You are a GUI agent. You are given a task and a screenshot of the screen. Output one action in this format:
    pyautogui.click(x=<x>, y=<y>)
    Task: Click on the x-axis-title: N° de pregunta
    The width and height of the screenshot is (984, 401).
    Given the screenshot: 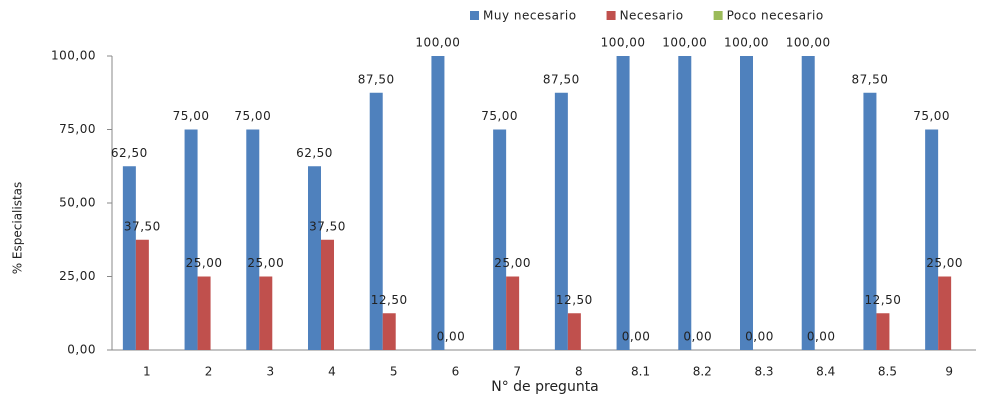 What is the action you would take?
    pyautogui.click(x=545, y=387)
    